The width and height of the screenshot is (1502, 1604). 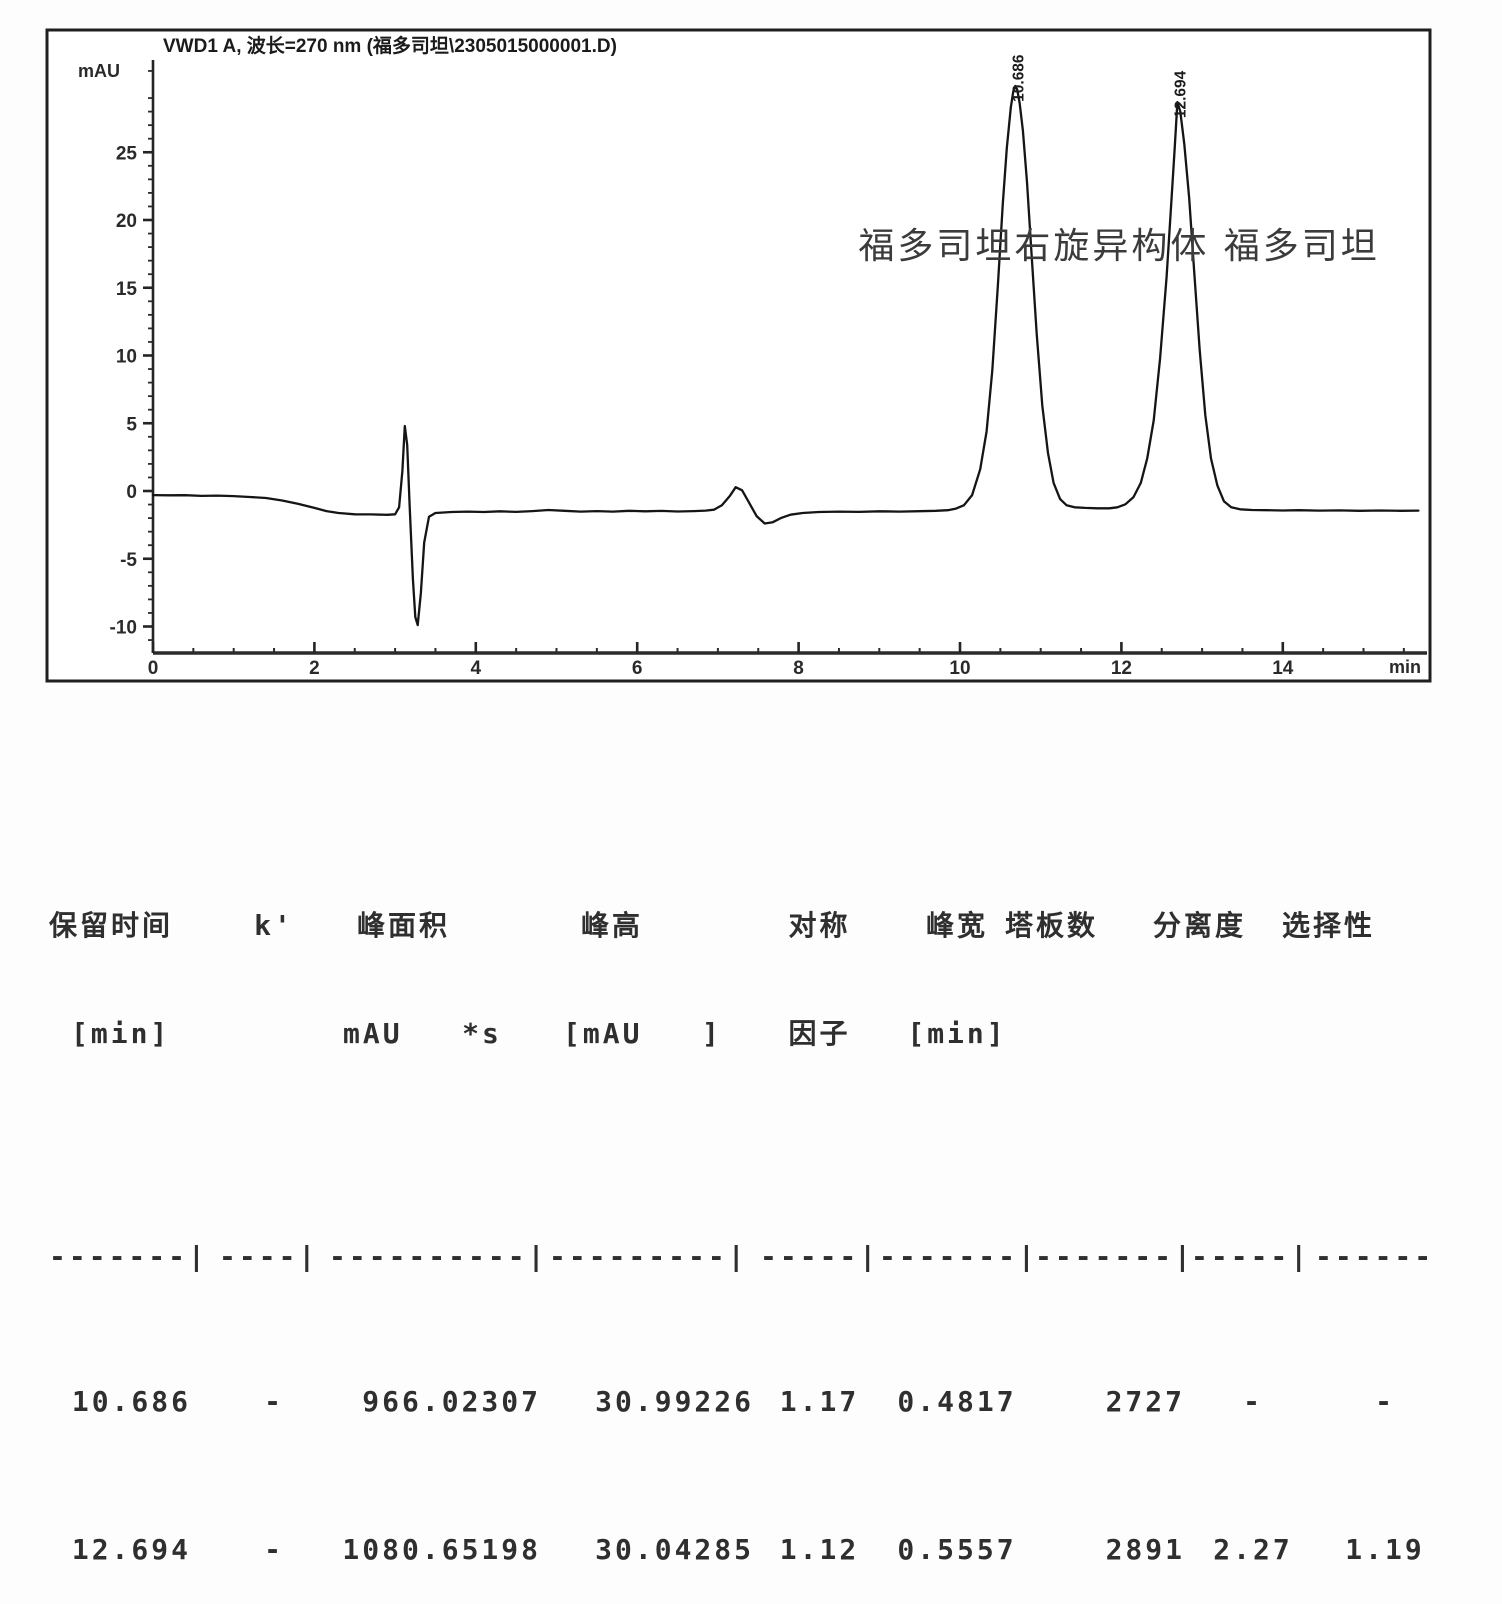 What do you see at coordinates (1283, 668) in the screenshot?
I see `x-tick-label: 14` at bounding box center [1283, 668].